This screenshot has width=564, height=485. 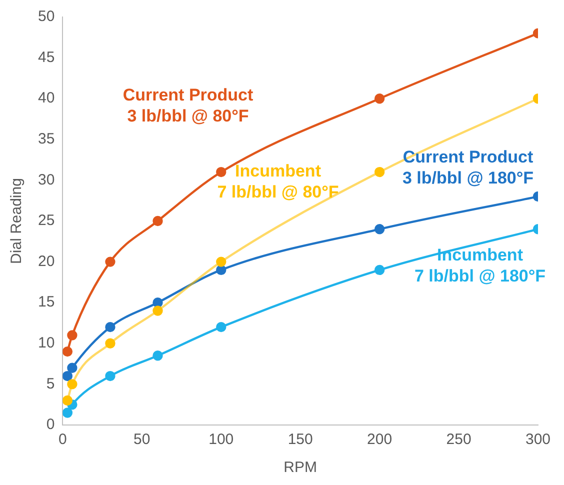 What do you see at coordinates (46, 302) in the screenshot?
I see `y-tick-label: 15` at bounding box center [46, 302].